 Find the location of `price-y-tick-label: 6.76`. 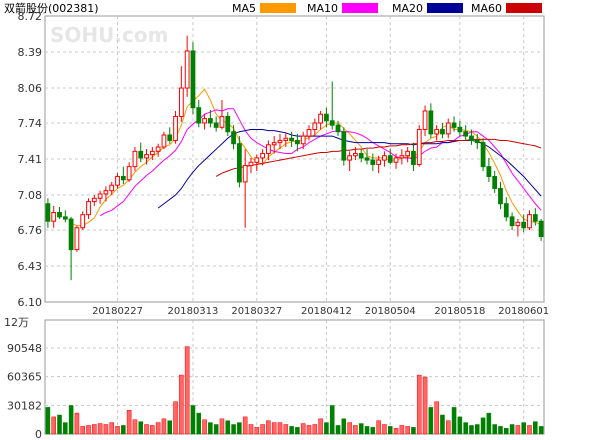

price-y-tick-label: 6.76 is located at coordinates (30, 230).